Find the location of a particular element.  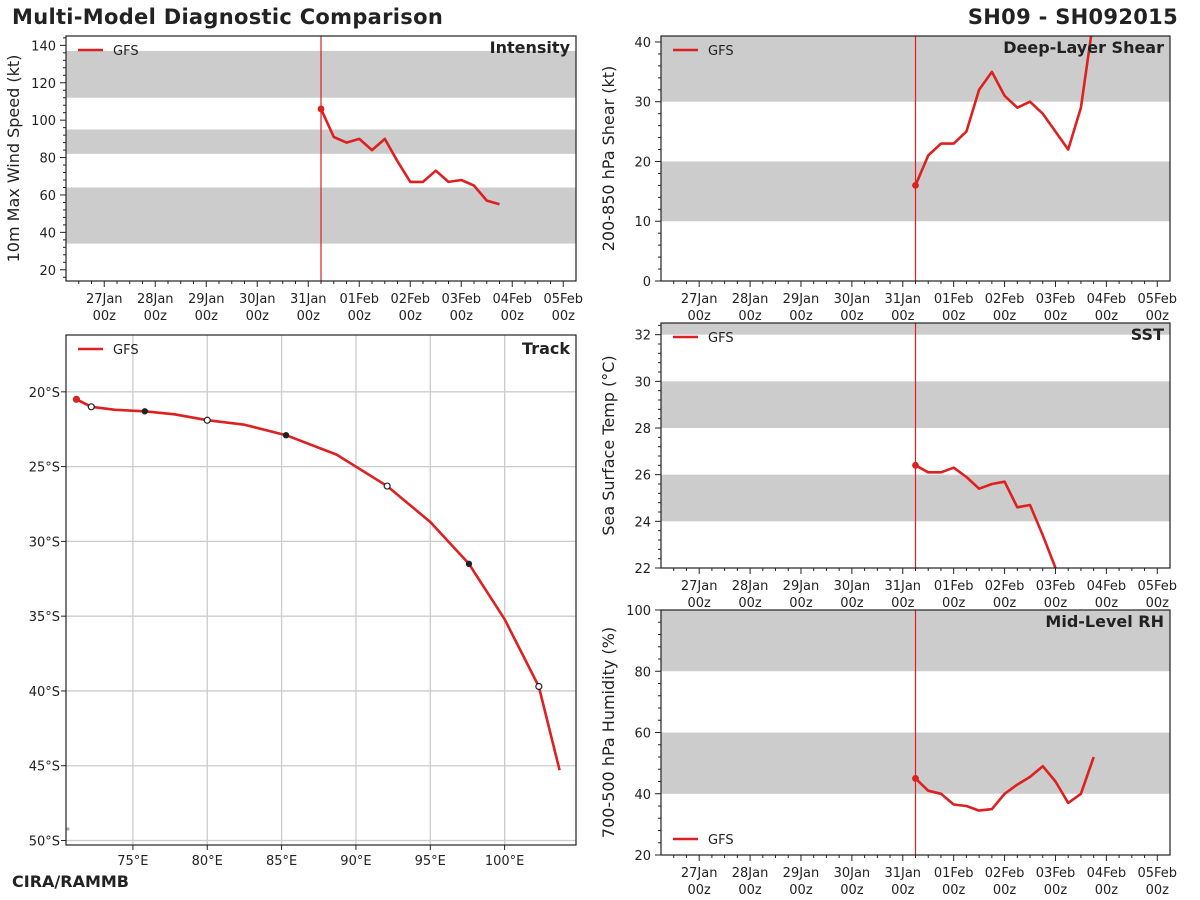

shear-xtick-sublabel-3: 00z is located at coordinates (852, 316).